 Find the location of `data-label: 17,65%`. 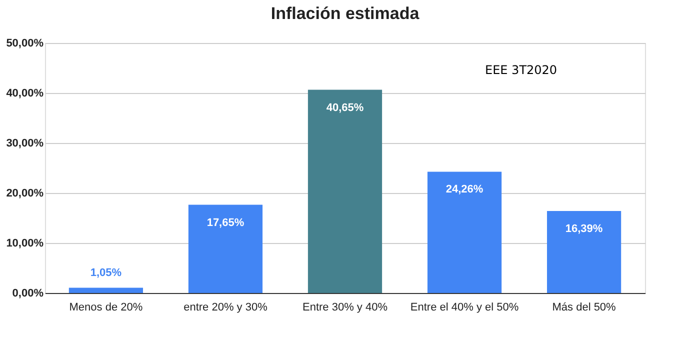

data-label: 17,65% is located at coordinates (225, 222).